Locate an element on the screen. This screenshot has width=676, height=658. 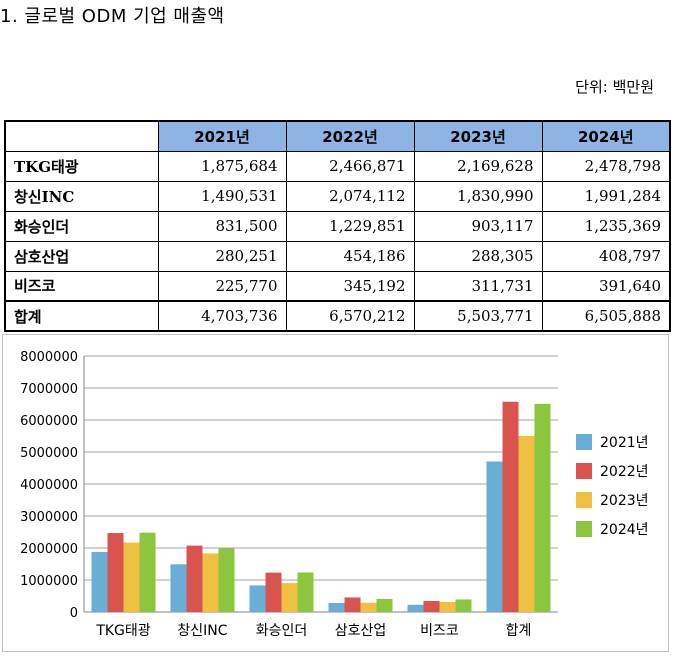
x-tick-label: 화승인더 is located at coordinates (282, 631).